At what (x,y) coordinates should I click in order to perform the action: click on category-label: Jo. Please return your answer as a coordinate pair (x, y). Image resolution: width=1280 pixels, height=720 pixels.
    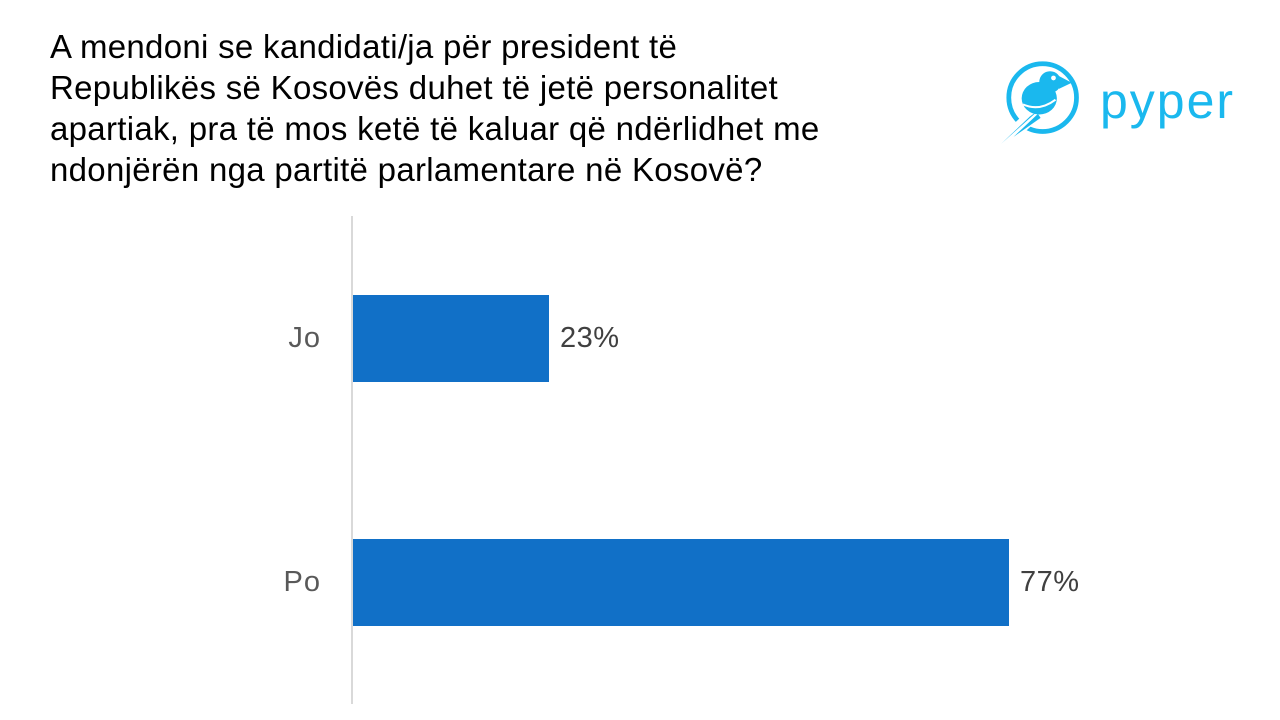
    Looking at the image, I should click on (304, 337).